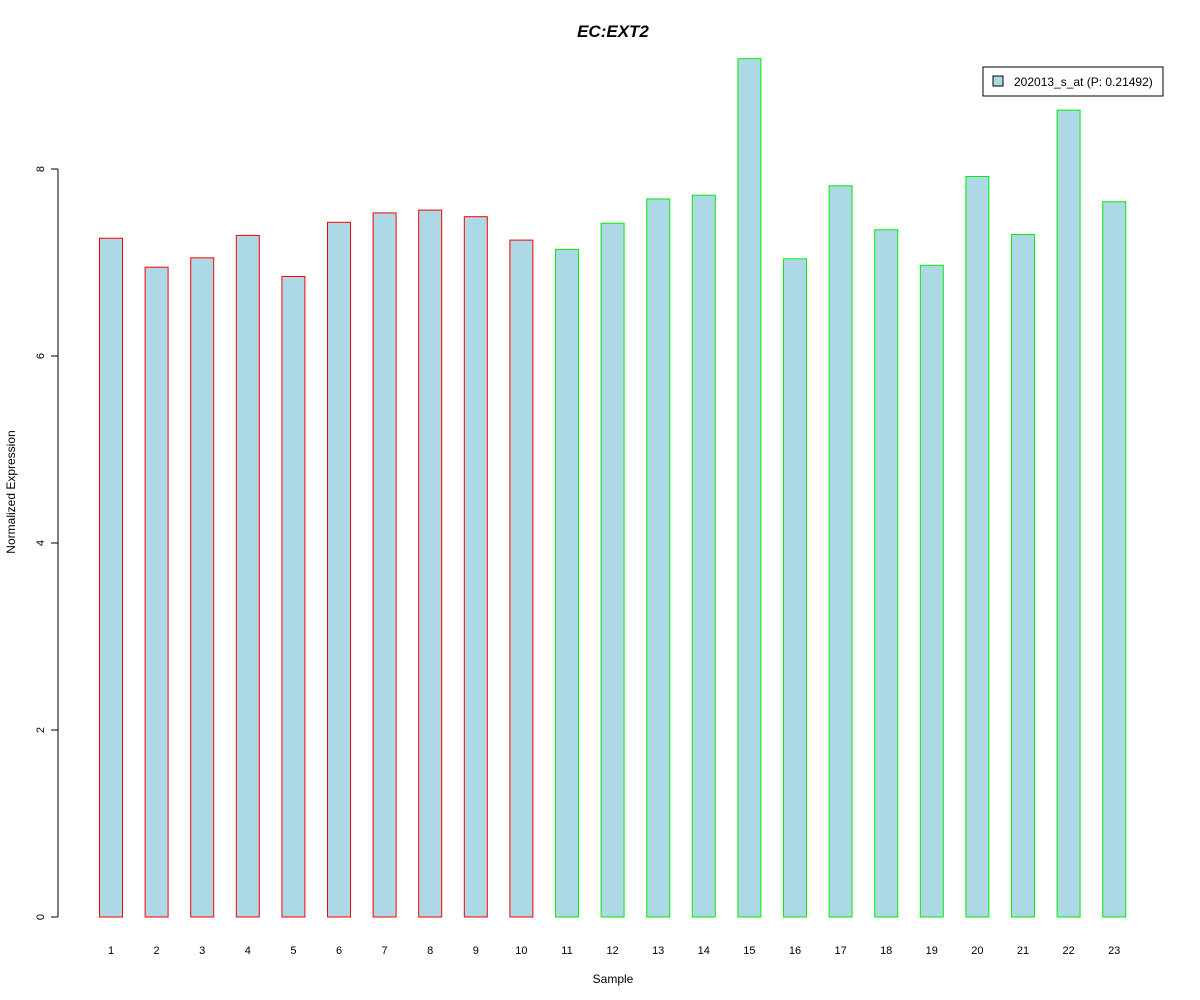 The width and height of the screenshot is (1200, 1000). Describe the element at coordinates (202, 951) in the screenshot. I see `x-tick-label: 3` at that location.